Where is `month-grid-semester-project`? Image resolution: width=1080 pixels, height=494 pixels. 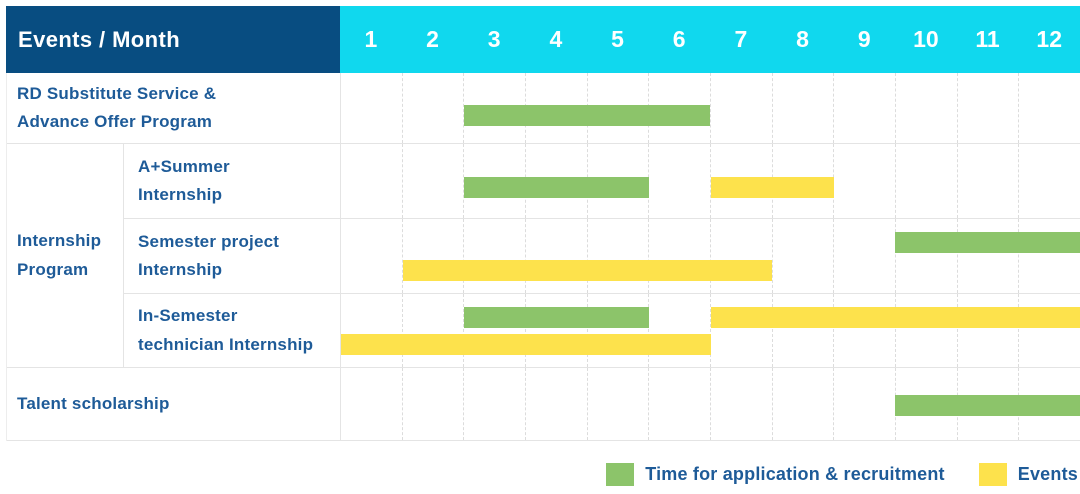 month-grid-semester-project is located at coordinates (710, 256).